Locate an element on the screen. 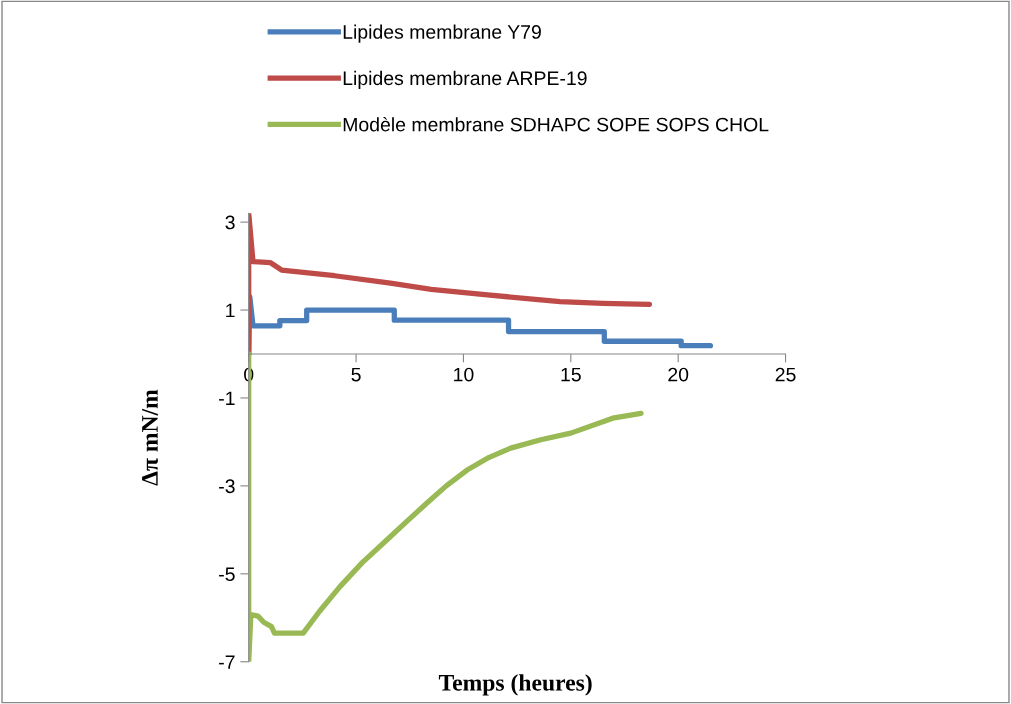  x-tick-label: 5 is located at coordinates (356, 374).